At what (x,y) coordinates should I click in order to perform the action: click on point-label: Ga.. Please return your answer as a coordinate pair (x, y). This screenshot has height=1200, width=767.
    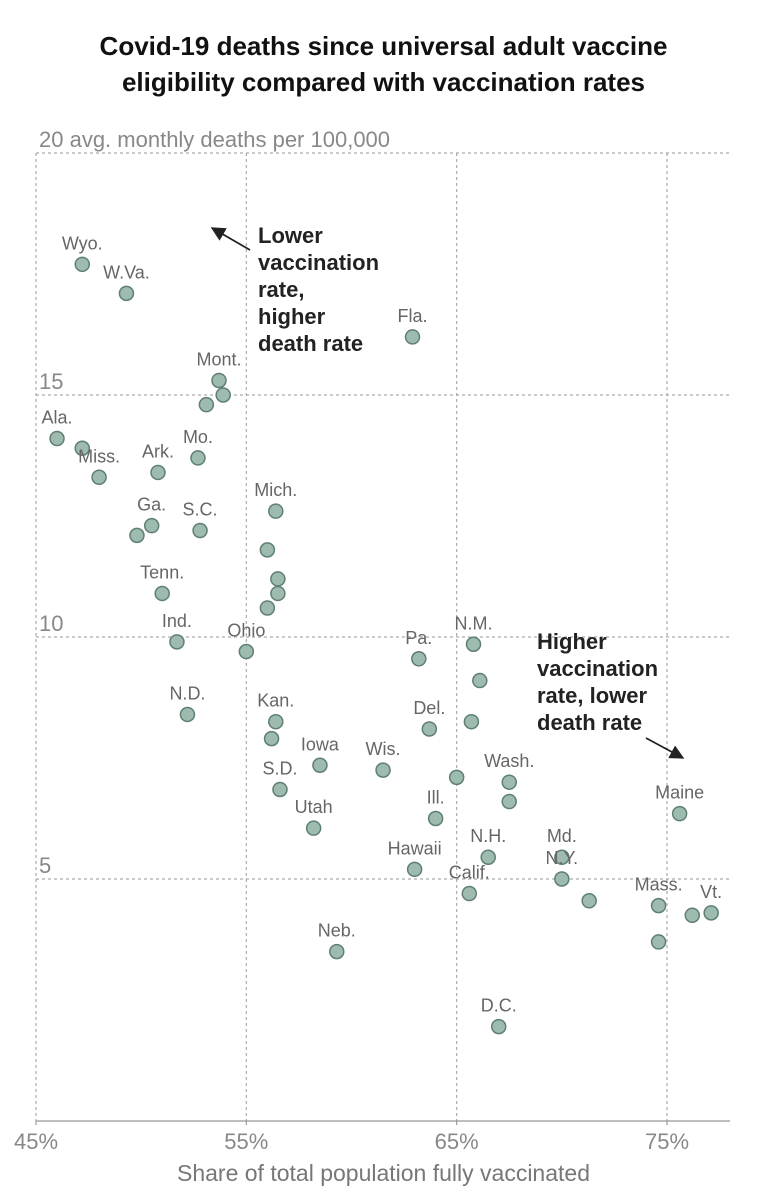
    Looking at the image, I should click on (151, 505).